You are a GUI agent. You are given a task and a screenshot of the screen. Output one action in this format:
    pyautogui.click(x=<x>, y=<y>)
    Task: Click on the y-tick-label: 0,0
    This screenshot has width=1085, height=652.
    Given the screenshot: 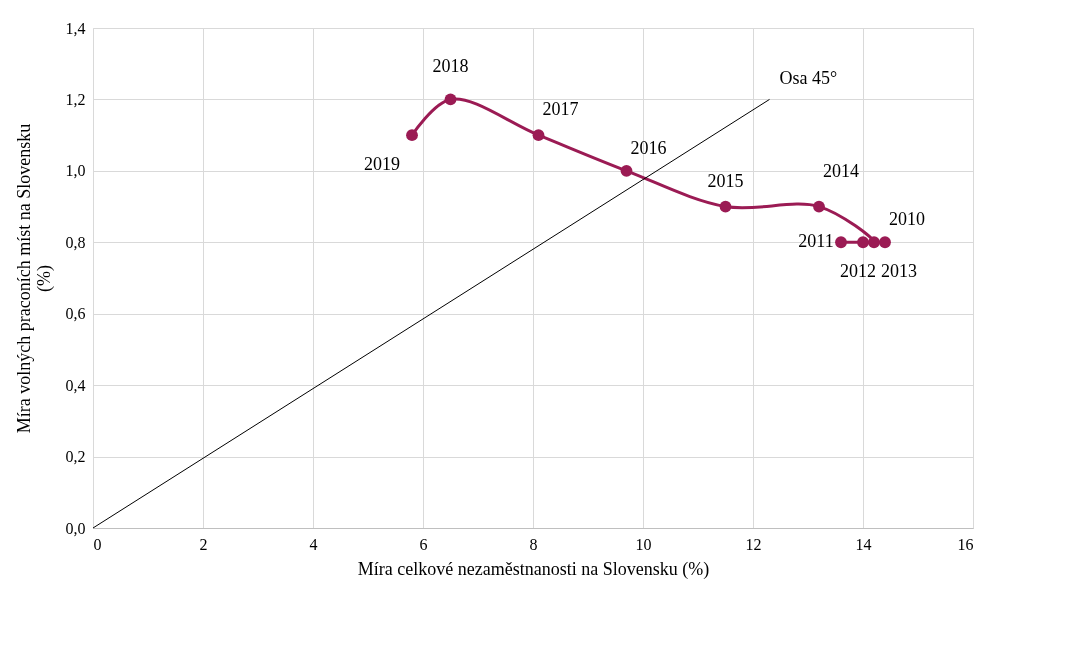 What is the action you would take?
    pyautogui.click(x=75, y=528)
    